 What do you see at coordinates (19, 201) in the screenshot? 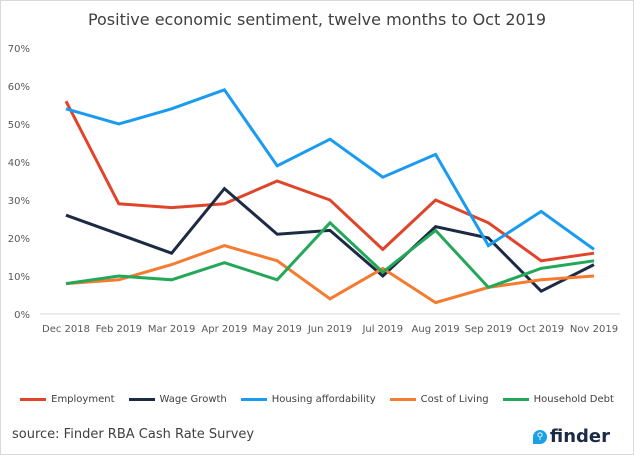
I see `y-tick-label: 30%` at bounding box center [19, 201].